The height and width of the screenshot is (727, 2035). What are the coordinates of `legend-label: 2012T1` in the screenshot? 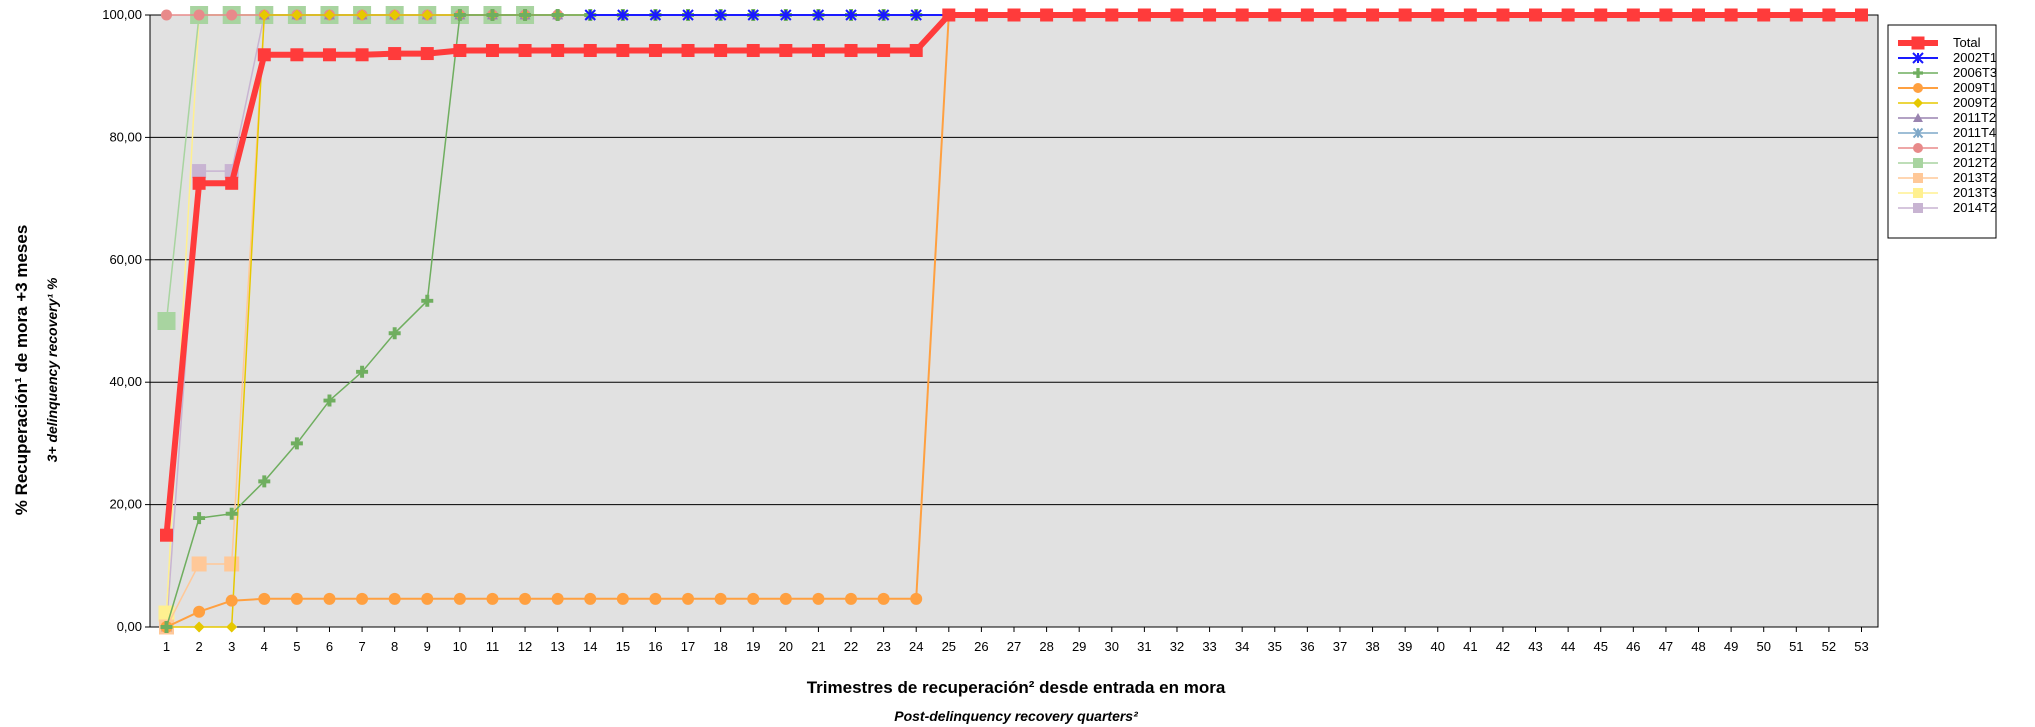 It's located at (1975, 147).